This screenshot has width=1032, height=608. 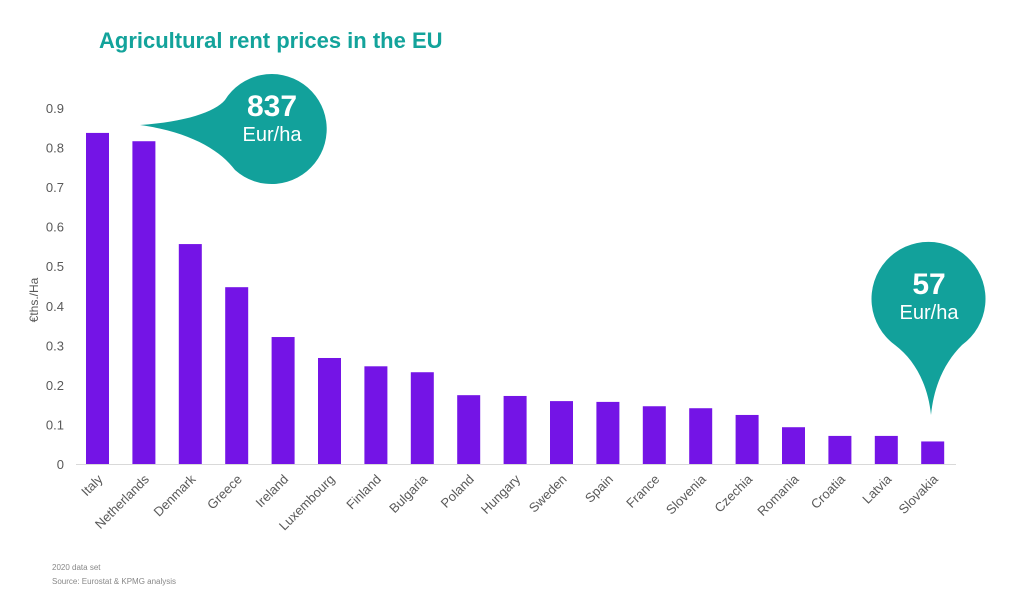 What do you see at coordinates (877, 489) in the screenshot?
I see `x-tick-label: Latvia` at bounding box center [877, 489].